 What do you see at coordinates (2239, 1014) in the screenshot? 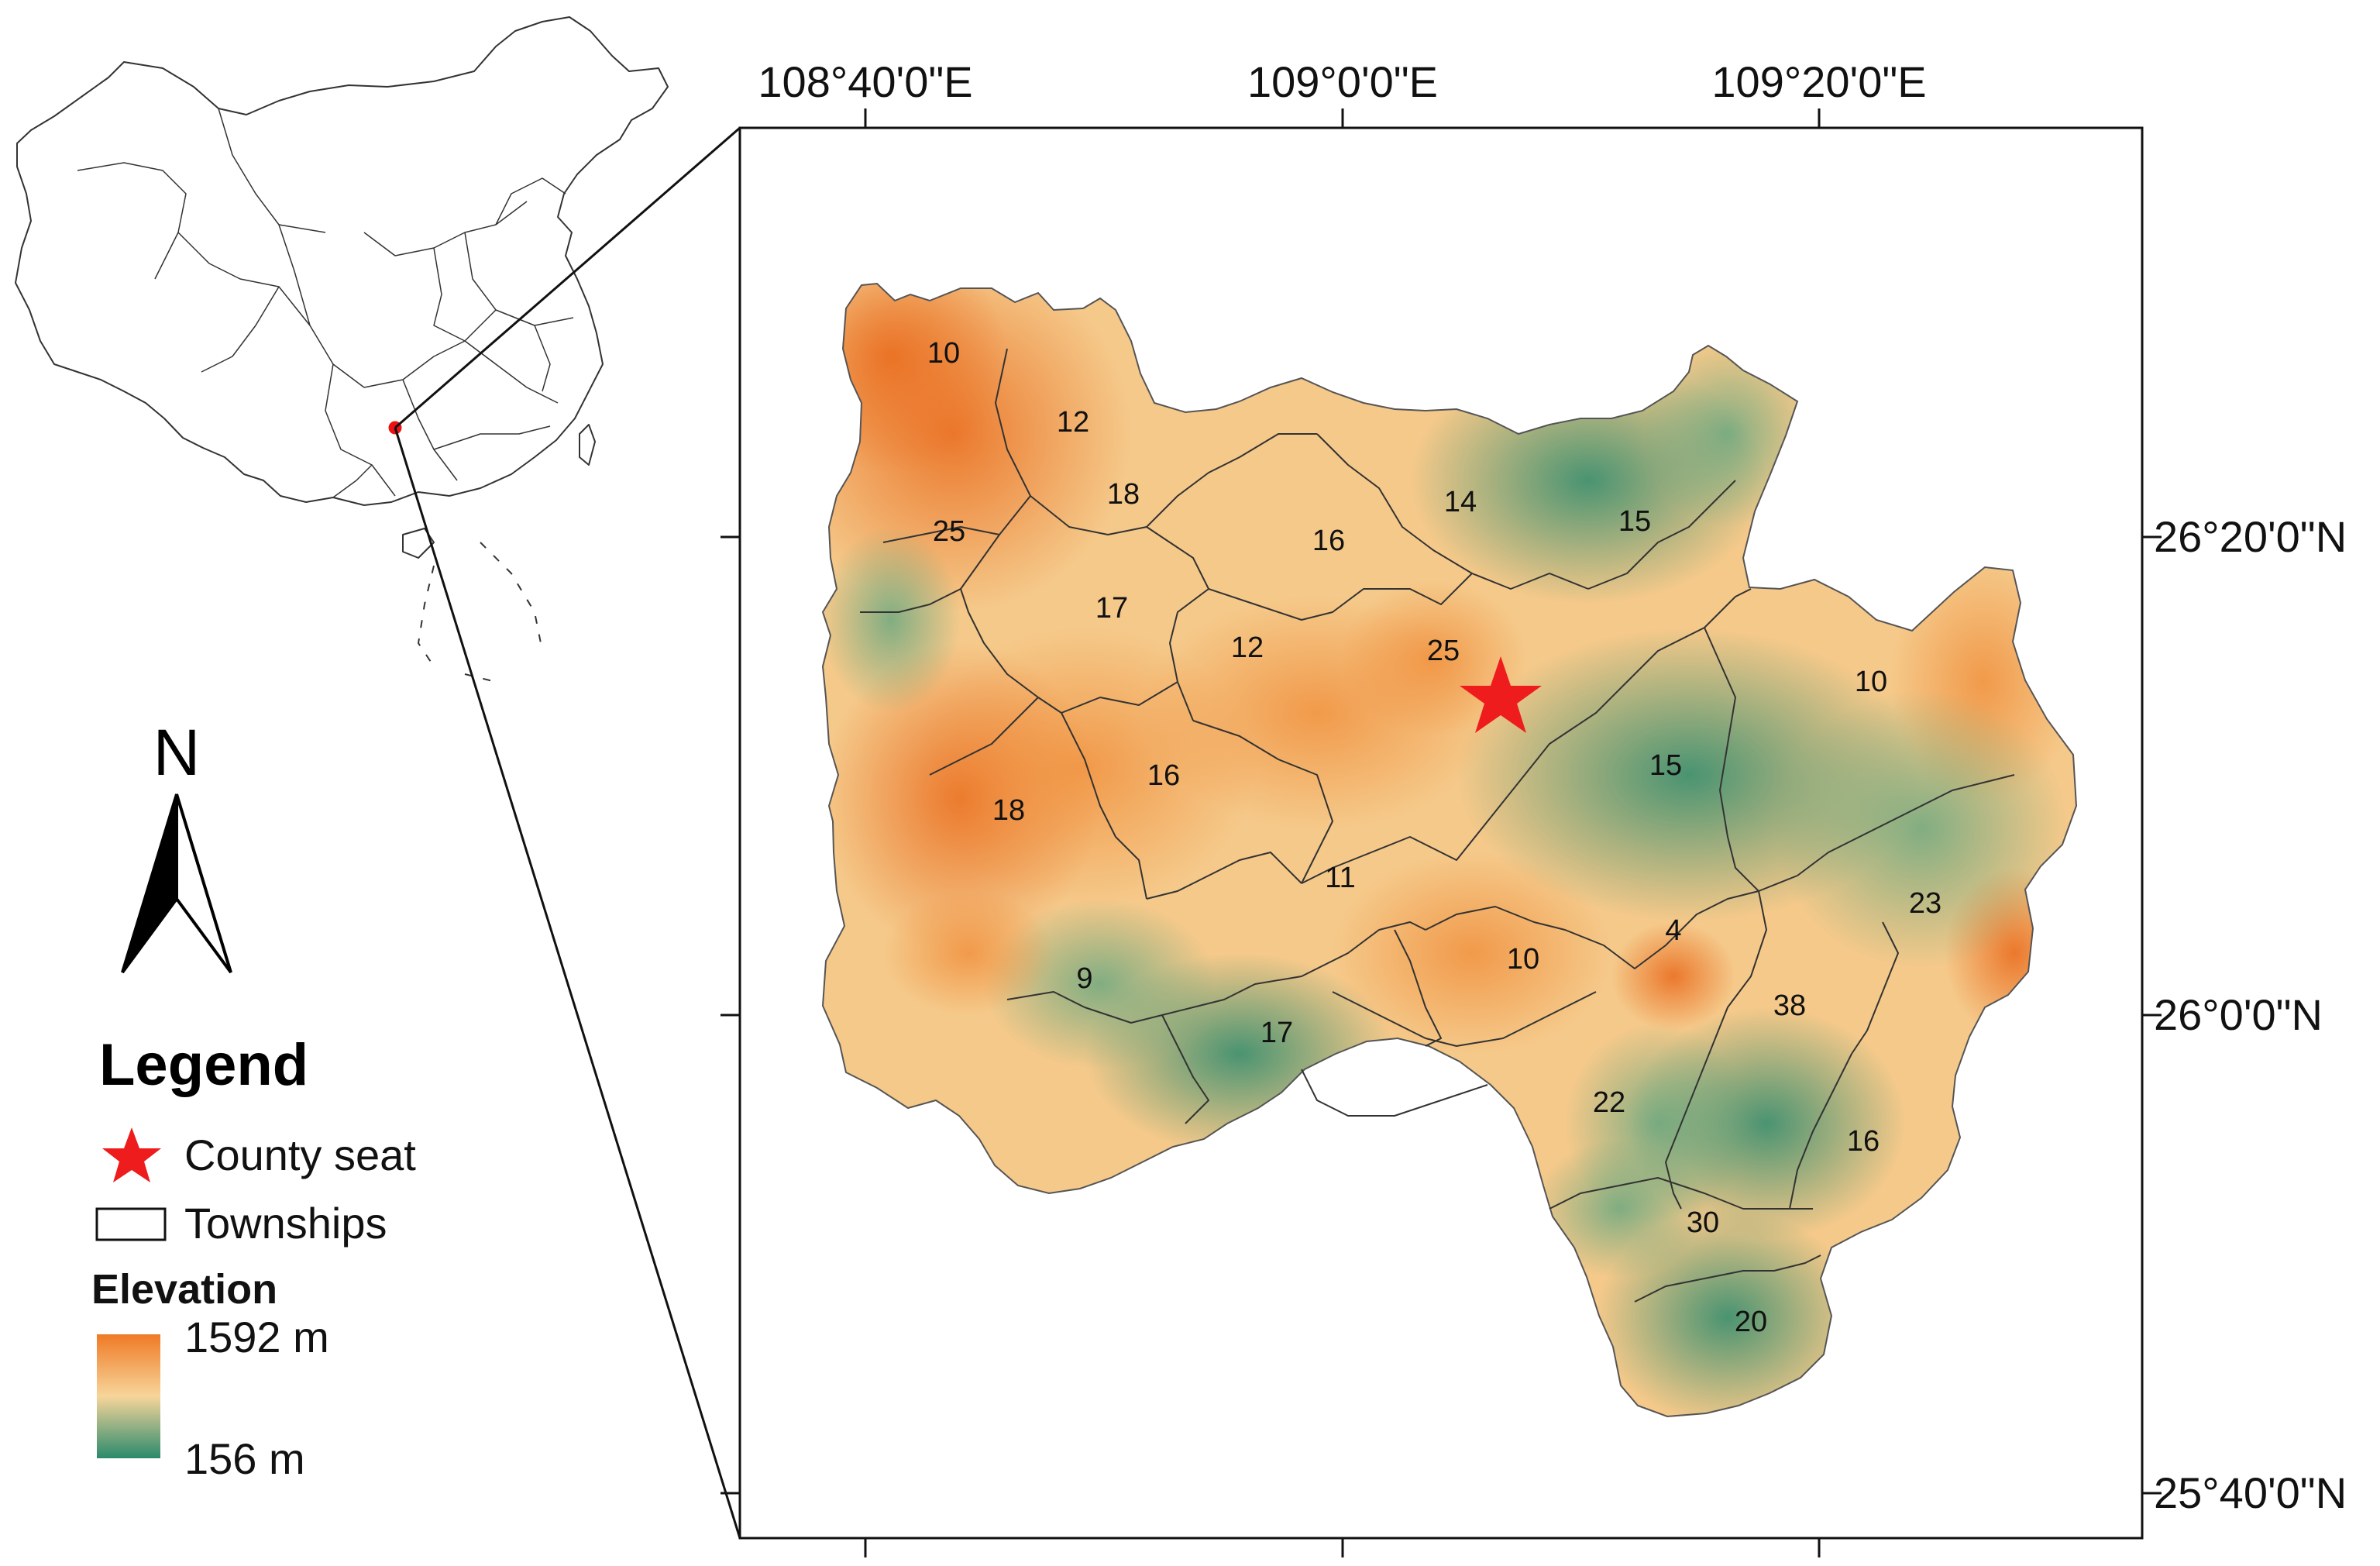
I see `latitude-label-26-00: 26°0'0"N` at bounding box center [2239, 1014].